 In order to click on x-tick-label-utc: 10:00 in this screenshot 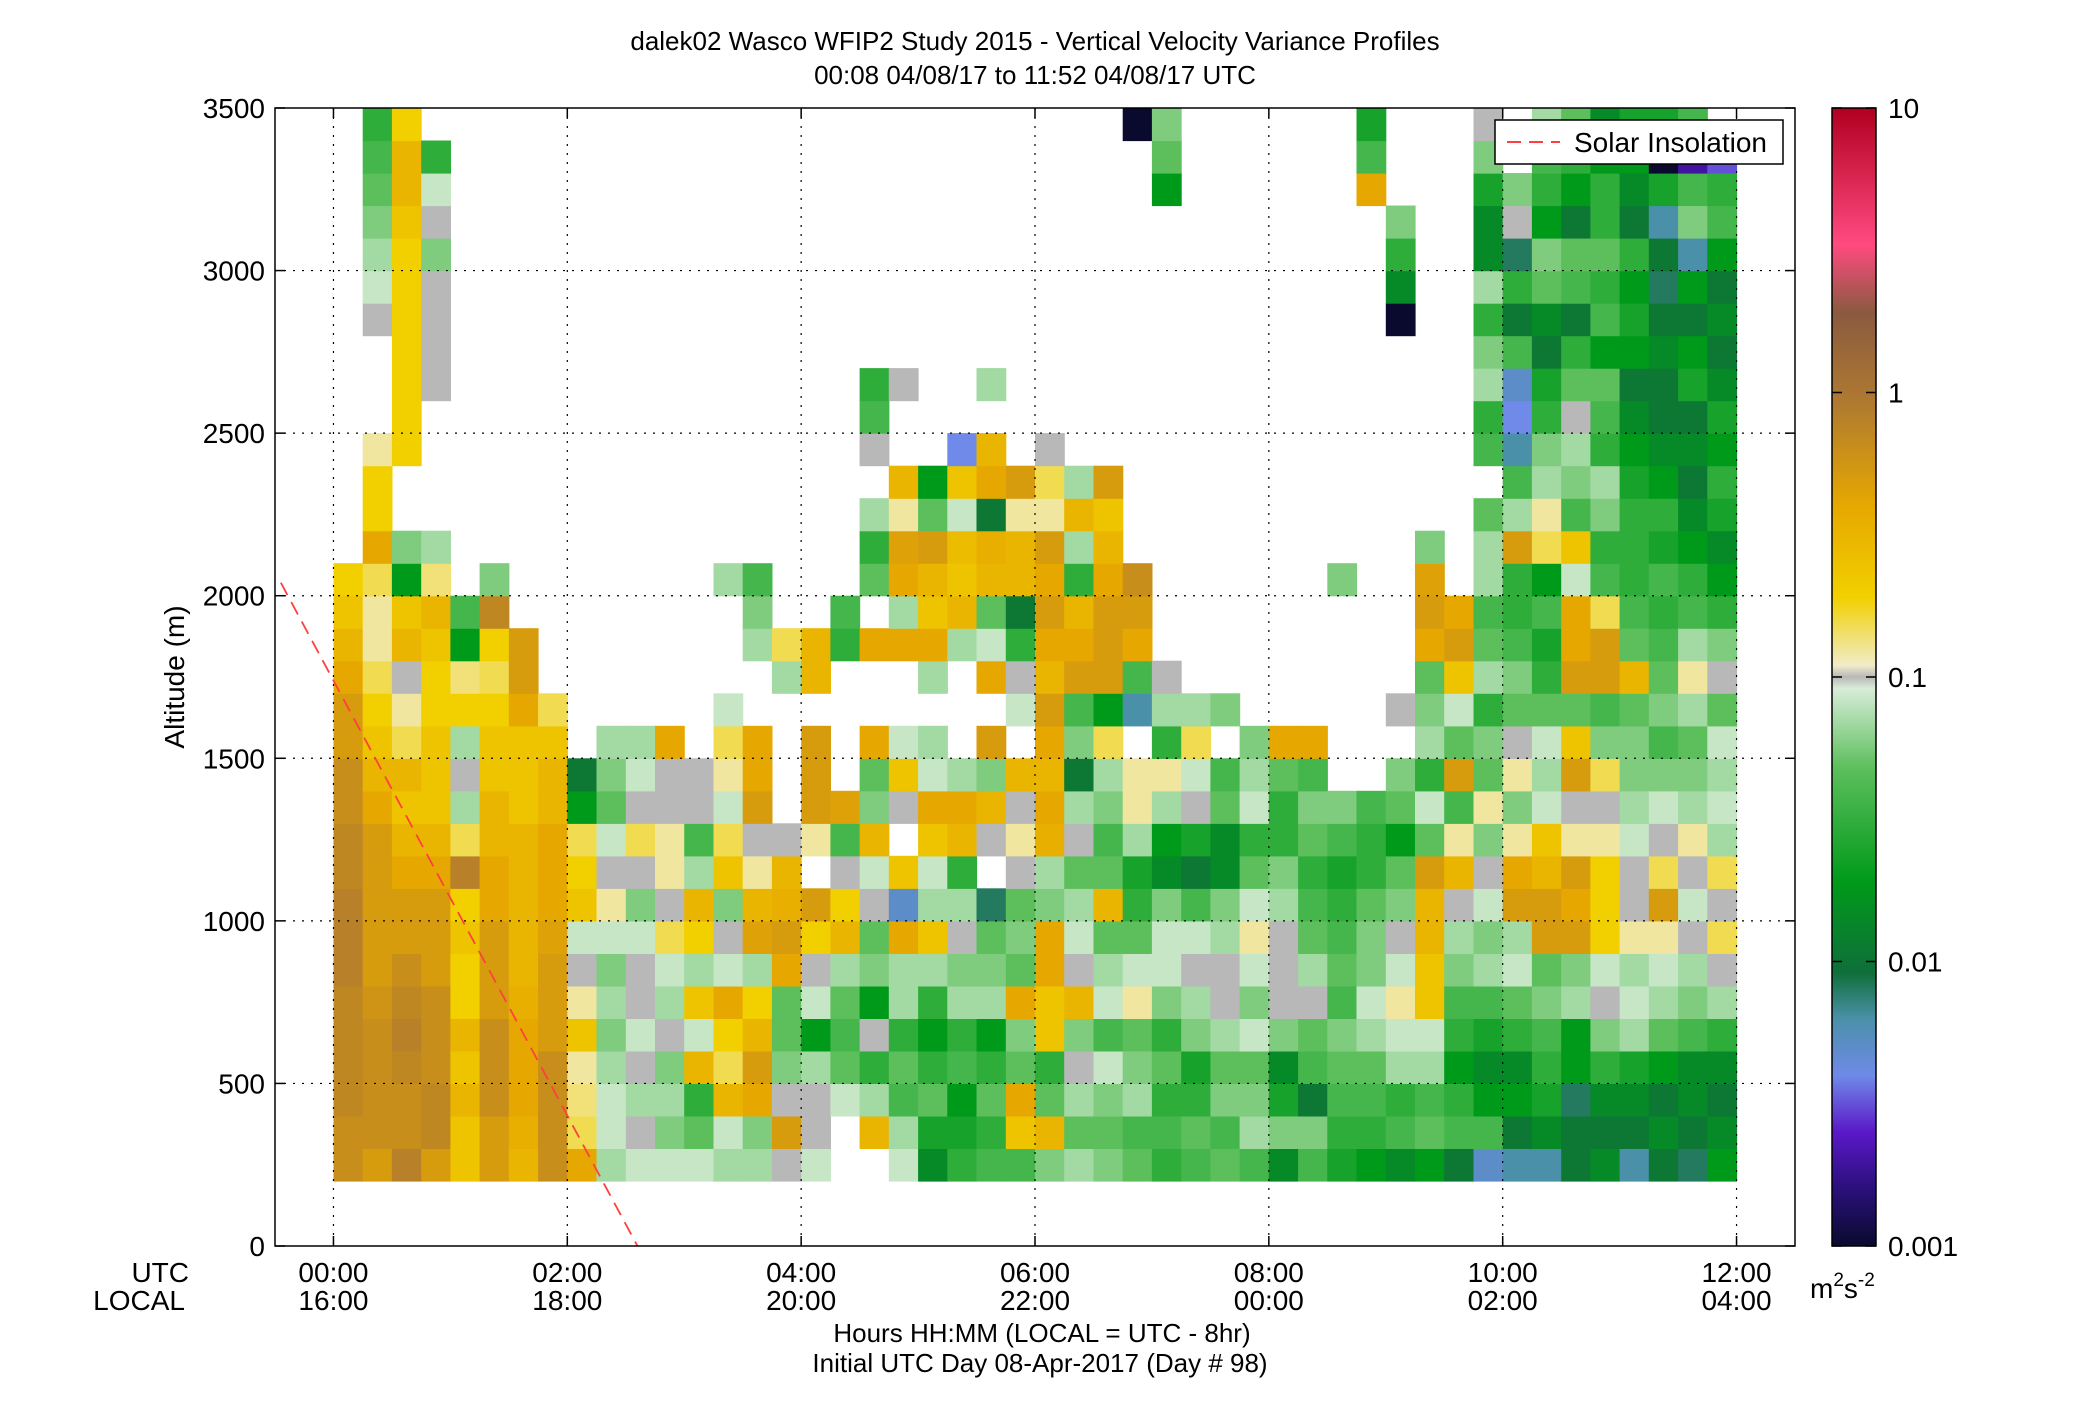, I will do `click(1503, 1272)`.